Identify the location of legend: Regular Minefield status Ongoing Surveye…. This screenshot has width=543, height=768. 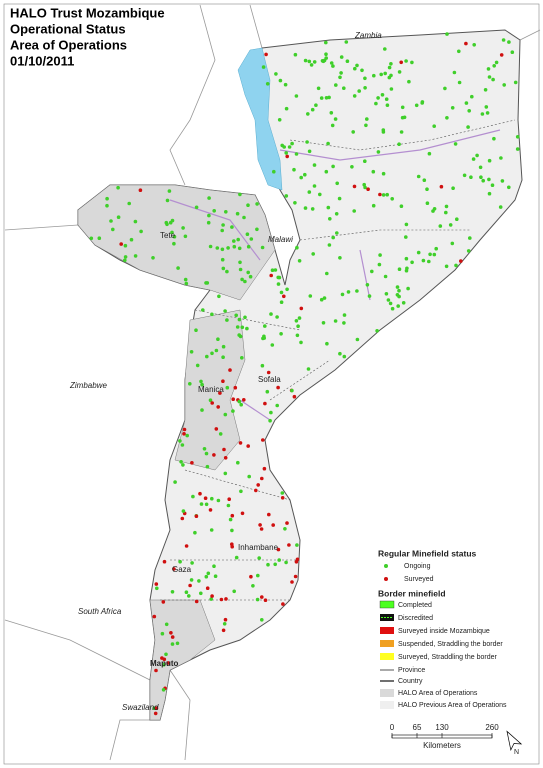
(455, 630).